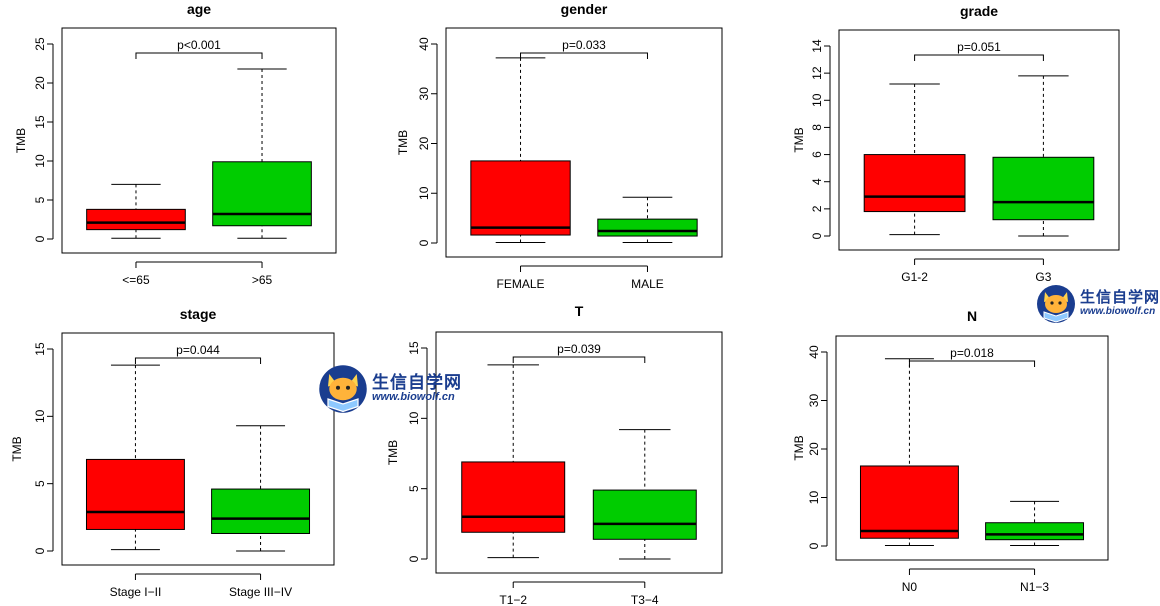 The height and width of the screenshot is (606, 1160). I want to click on box-N0, so click(909, 452).